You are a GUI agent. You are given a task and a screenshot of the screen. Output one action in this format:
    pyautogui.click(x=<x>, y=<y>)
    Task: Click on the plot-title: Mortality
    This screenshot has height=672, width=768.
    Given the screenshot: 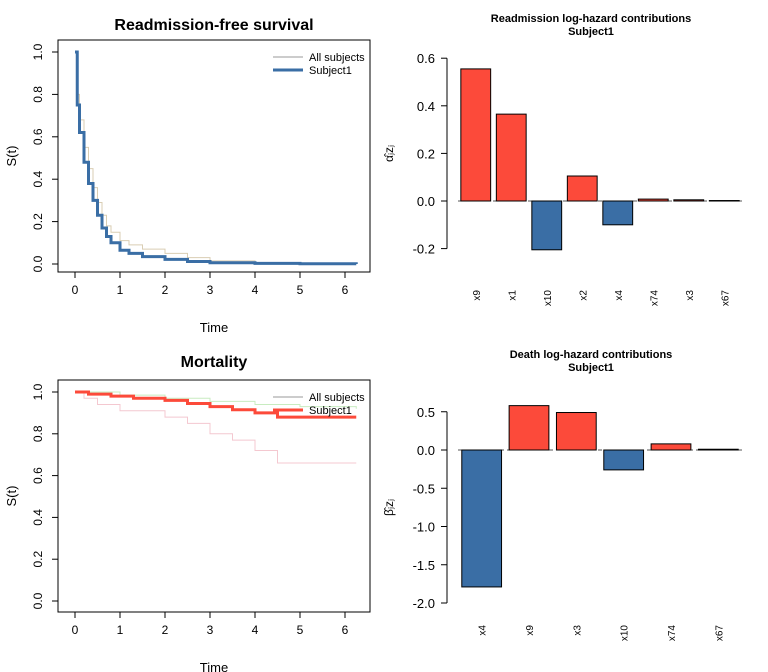 What is the action you would take?
    pyautogui.click(x=214, y=362)
    